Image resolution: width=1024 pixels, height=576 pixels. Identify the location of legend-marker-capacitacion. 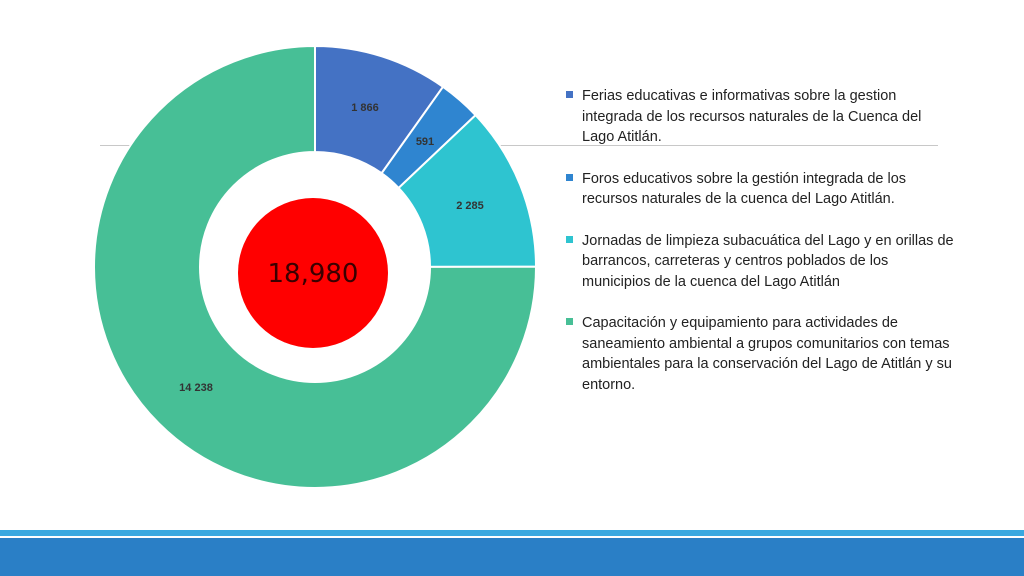
(569, 321).